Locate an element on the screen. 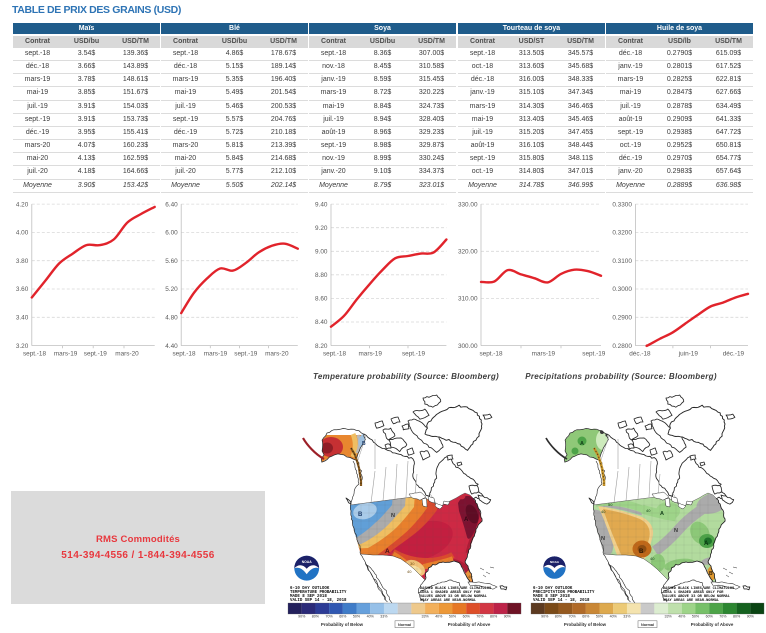 Image resolution: width=766 pixels, height=633 pixels. svg-text: 300.00 is located at coordinates (468, 346).